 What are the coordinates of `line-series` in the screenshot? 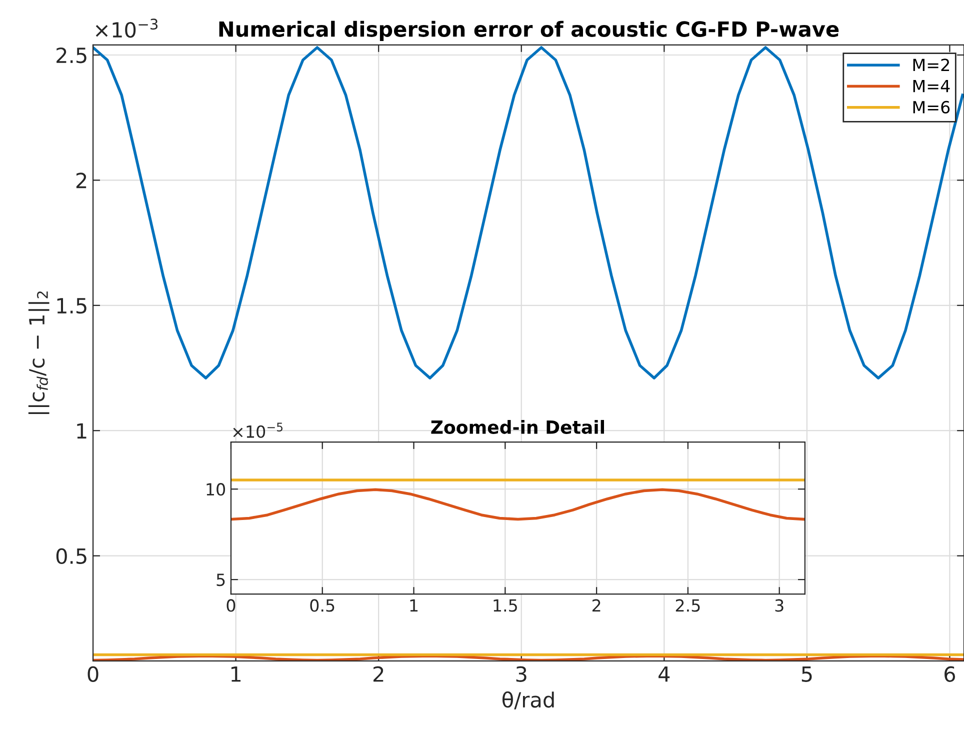 It's located at (517, 504).